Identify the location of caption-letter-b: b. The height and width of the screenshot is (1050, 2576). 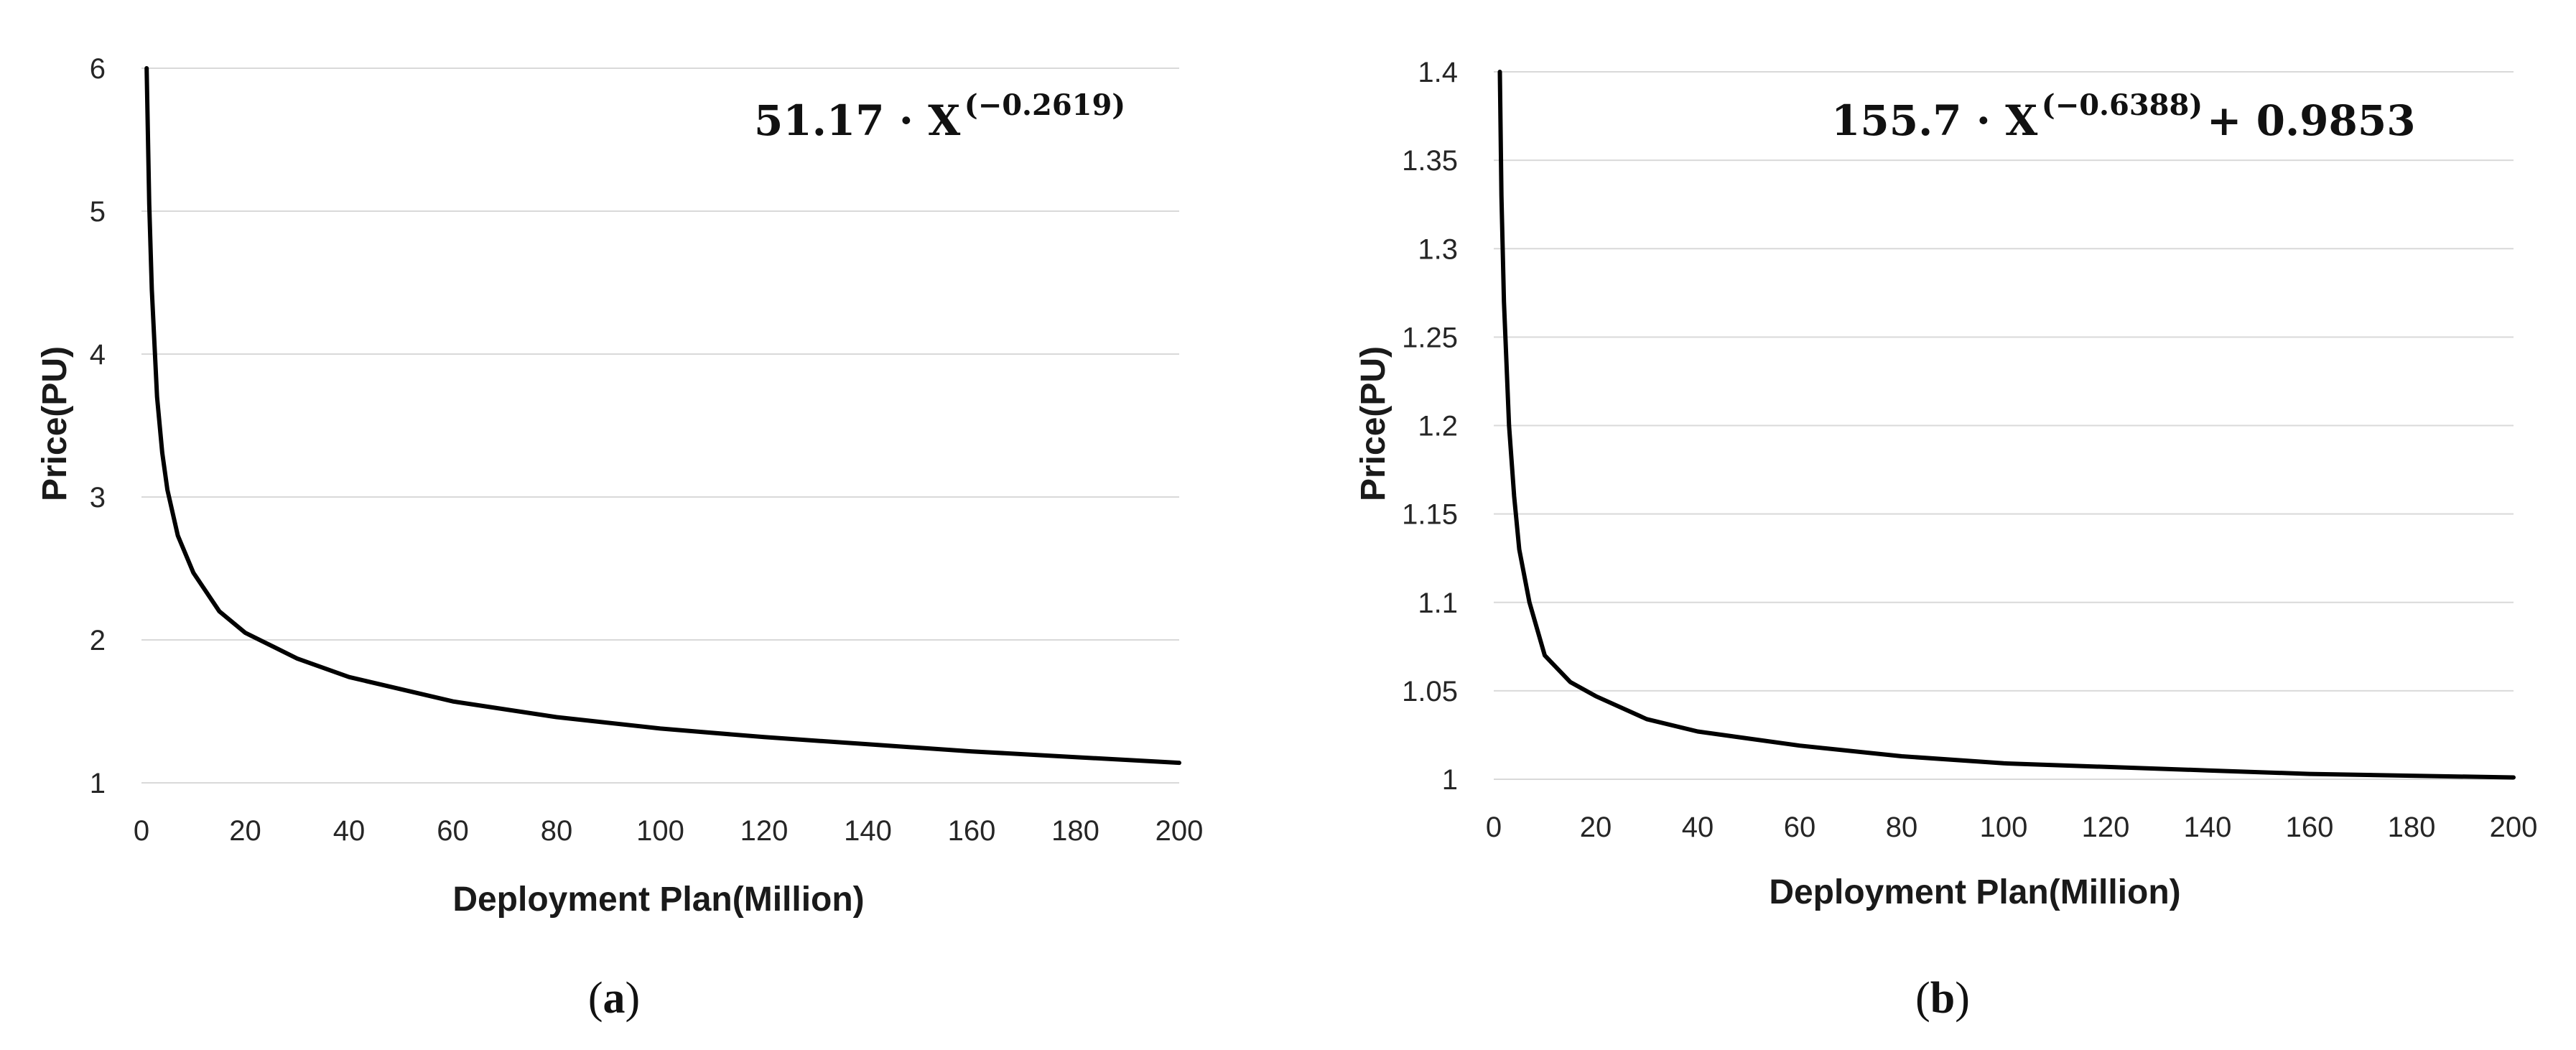
(1942, 998).